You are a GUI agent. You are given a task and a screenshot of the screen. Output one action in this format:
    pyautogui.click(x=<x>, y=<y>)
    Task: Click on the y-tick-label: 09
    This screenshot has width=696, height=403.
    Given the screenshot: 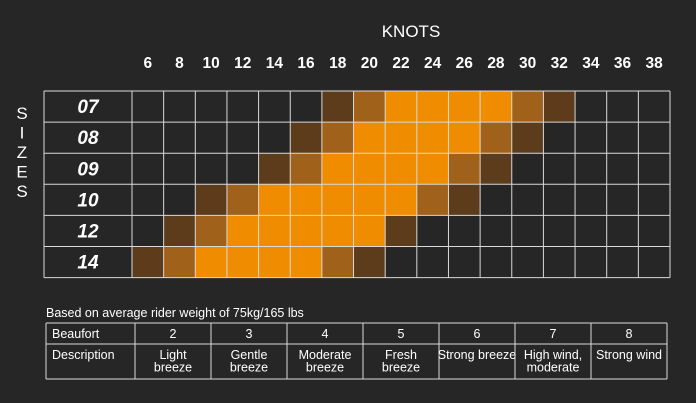 What is the action you would take?
    pyautogui.click(x=88, y=169)
    